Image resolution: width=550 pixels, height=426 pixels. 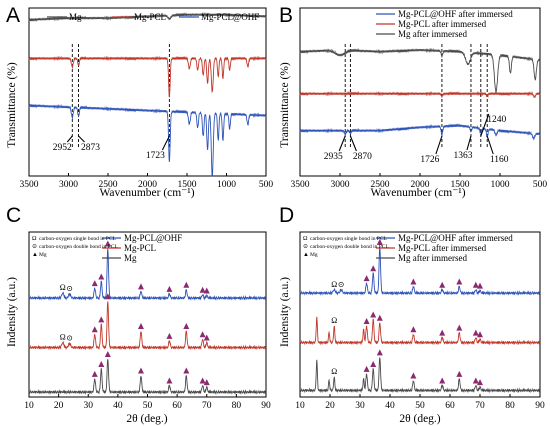 What do you see at coordinates (153, 17) in the screenshot?
I see `legend: Mg Mg-PCL Mg-PCL@OHF` at bounding box center [153, 17].